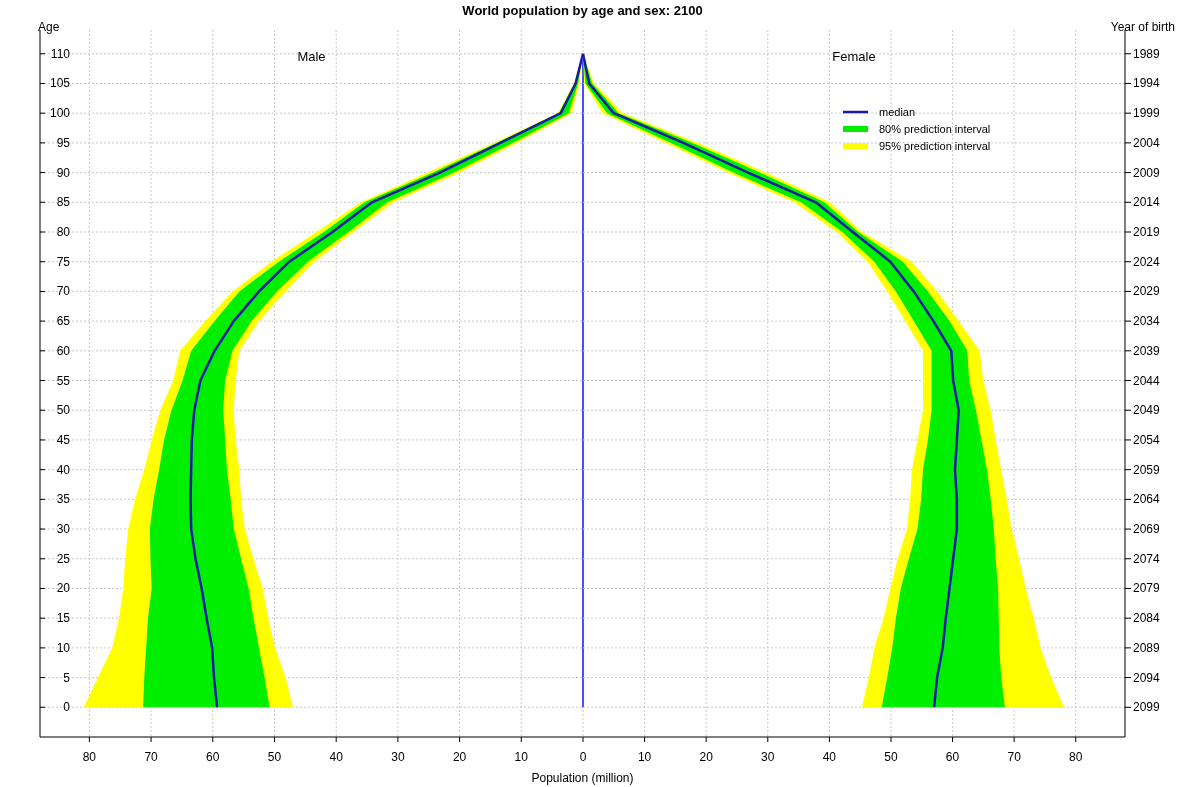 Image resolution: width=1179 pixels, height=787 pixels. What do you see at coordinates (63, 439) in the screenshot?
I see `y-tick-label: 45` at bounding box center [63, 439].